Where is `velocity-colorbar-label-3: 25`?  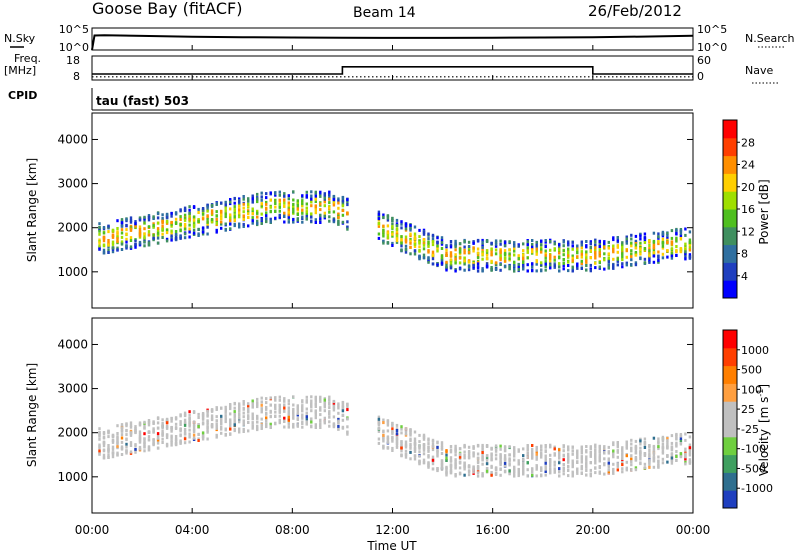 velocity-colorbar-label-3: 25 is located at coordinates (748, 409).